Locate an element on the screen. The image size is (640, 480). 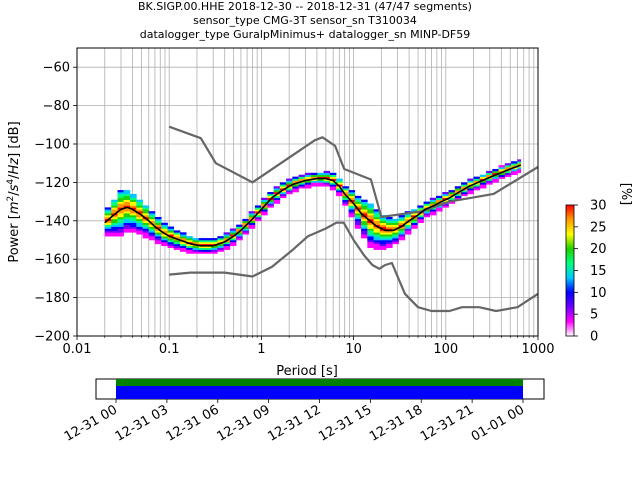
timeline-tick-label: 12-31 12 is located at coordinates (294, 423).